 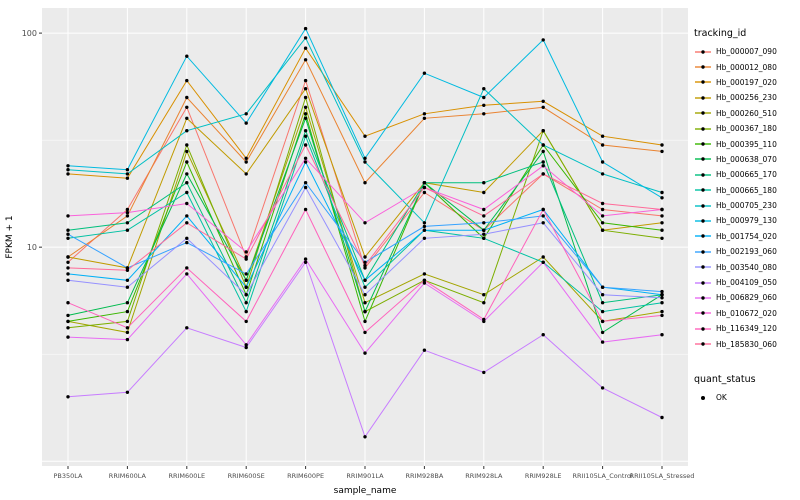 What do you see at coordinates (246, 476) in the screenshot?
I see `x-tick-label: RRIM600SE` at bounding box center [246, 476].